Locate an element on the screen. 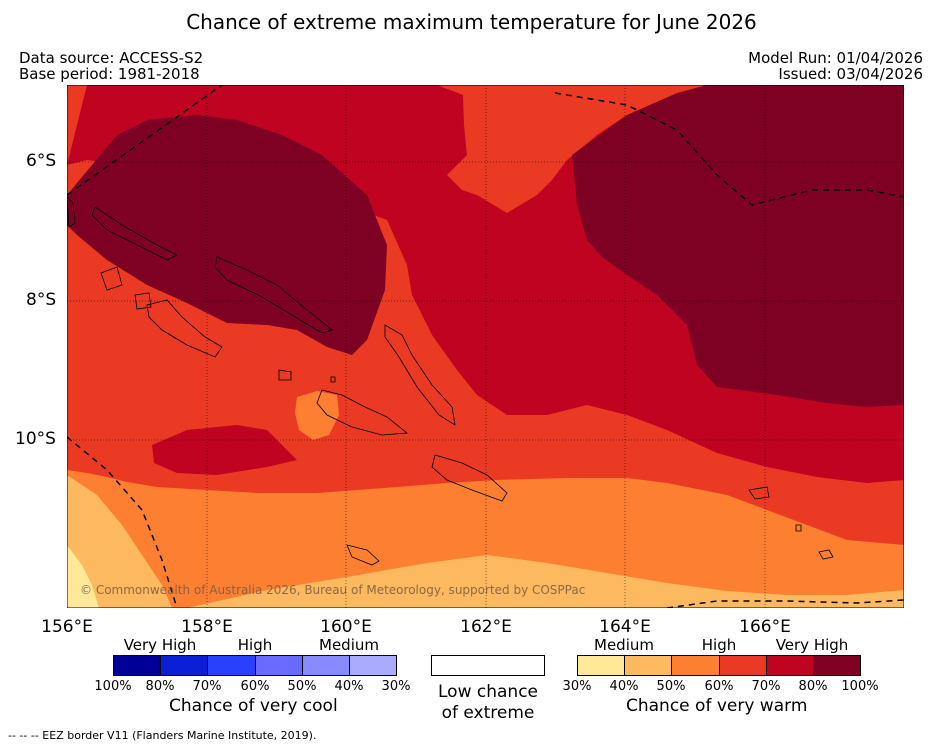 The image size is (943, 747). warm-pct-50: 50% is located at coordinates (671, 686).